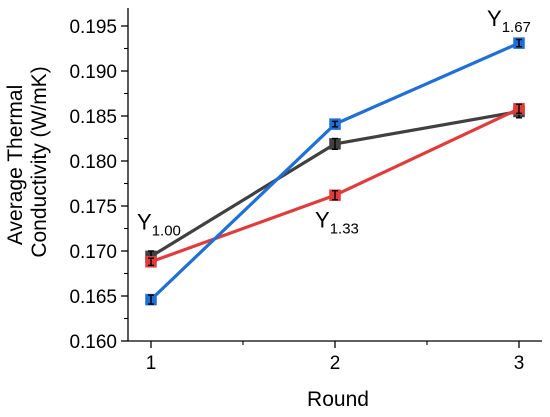 The image size is (550, 417). Describe the element at coordinates (15, 165) in the screenshot. I see `y-axis-title-line-1: Average Thermal` at that location.